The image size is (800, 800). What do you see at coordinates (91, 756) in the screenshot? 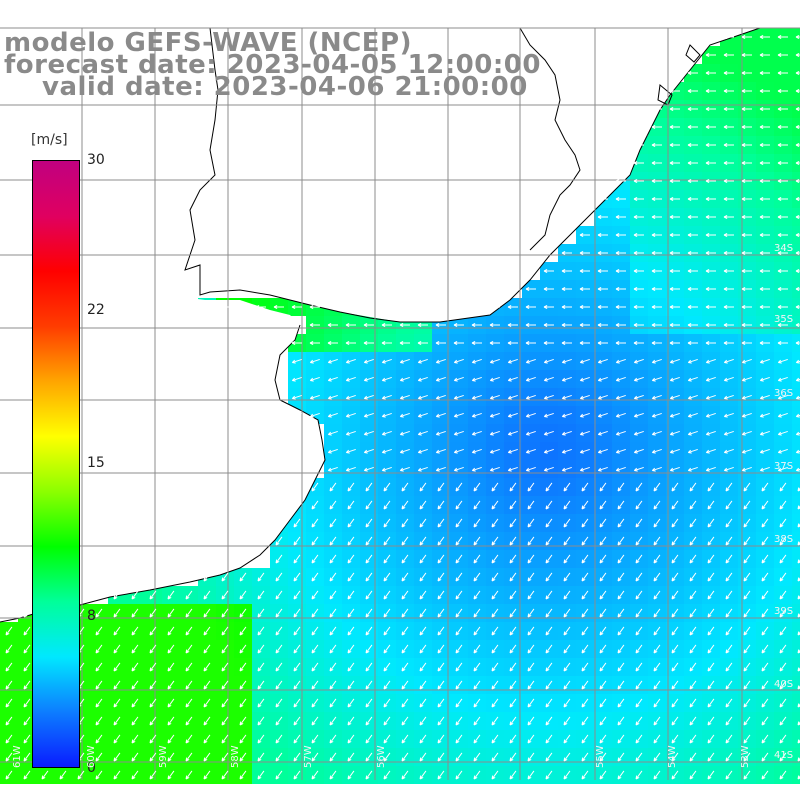
I see `lon-label-60w: 60W` at bounding box center [91, 756].